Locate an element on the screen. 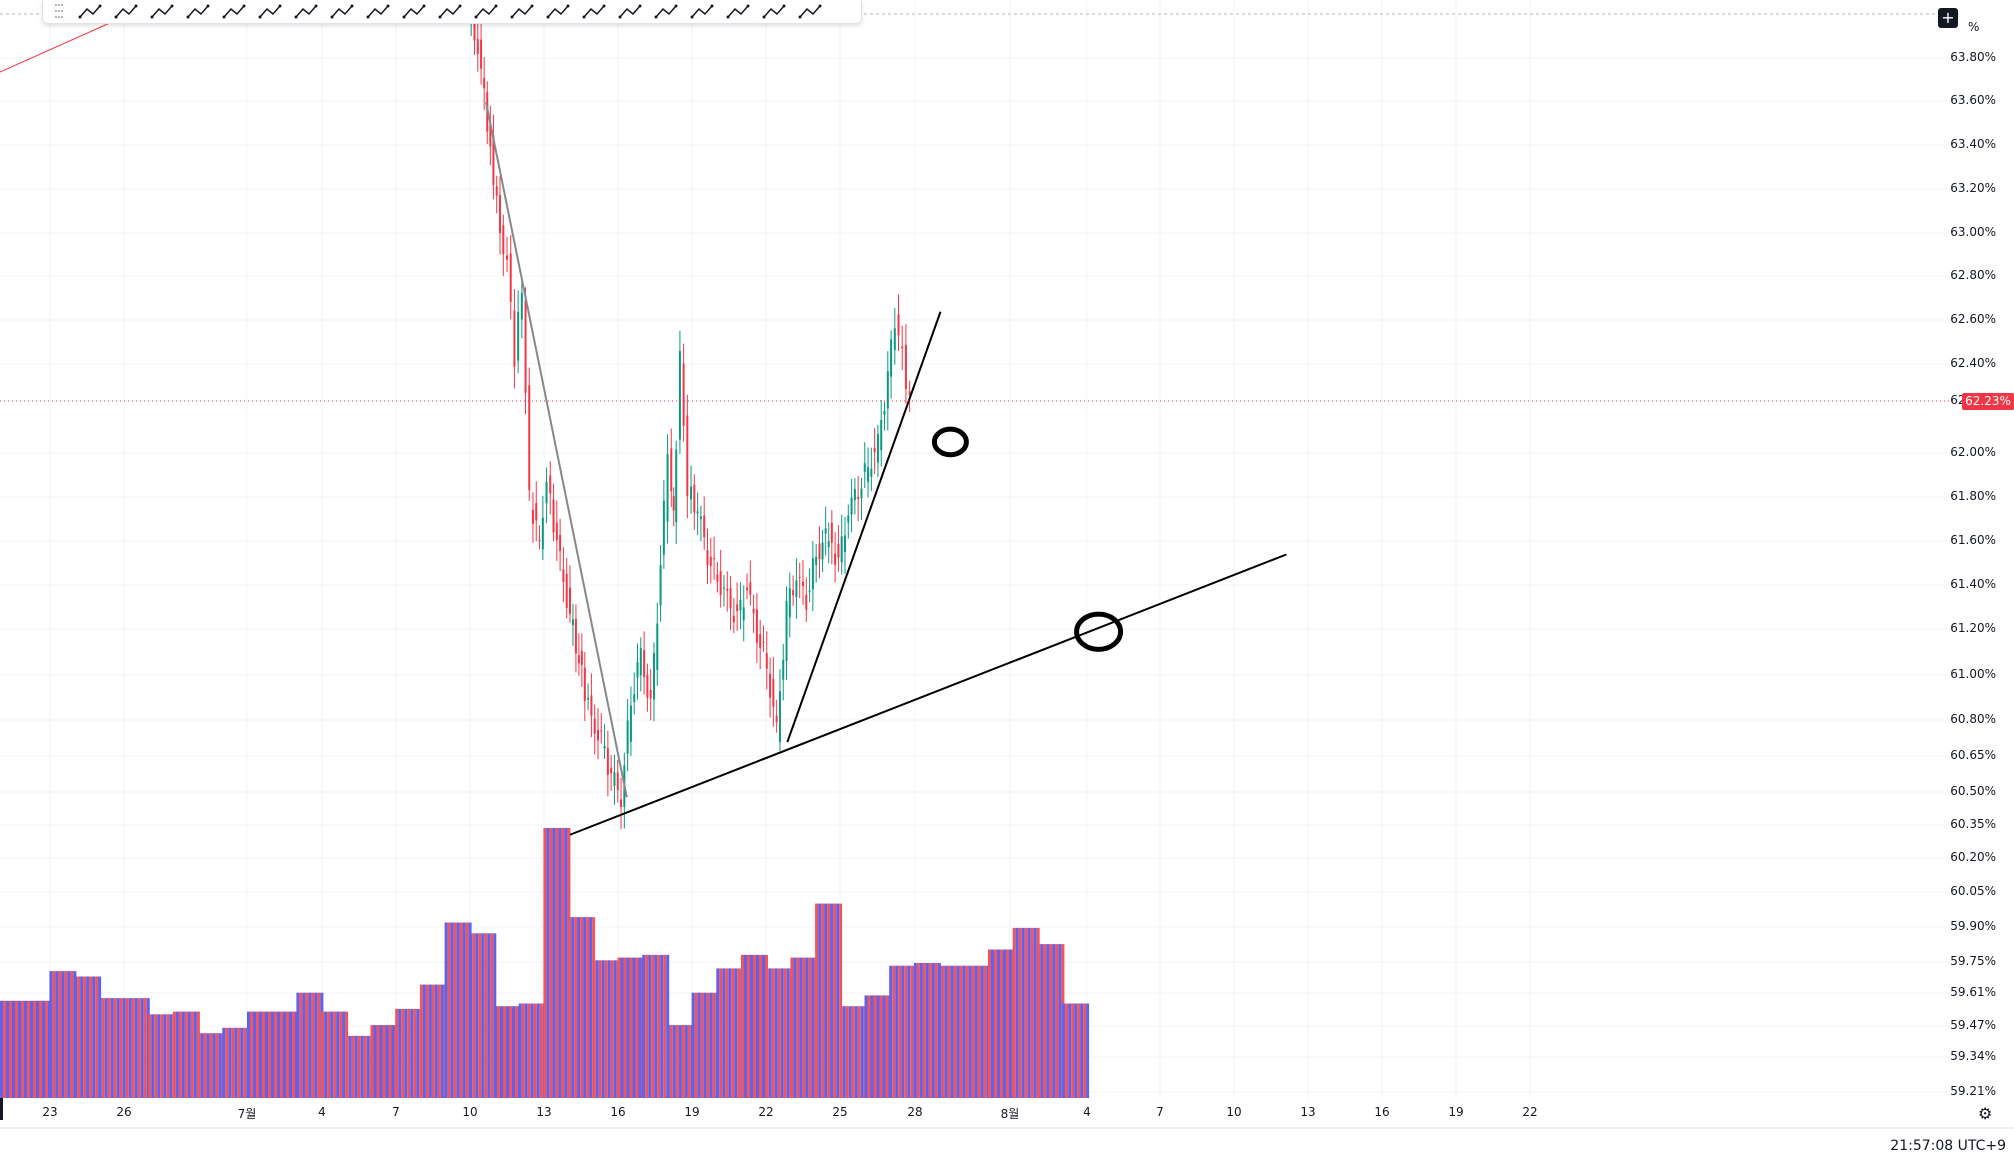 The width and height of the screenshot is (2014, 1159). line-icon is located at coordinates (630, 12).